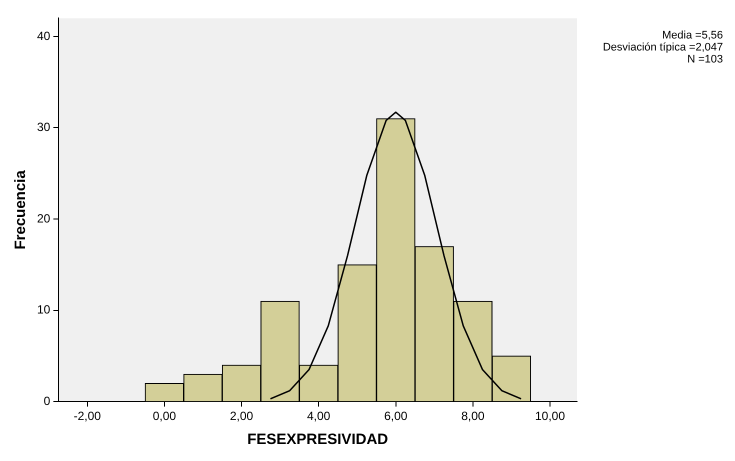 The image size is (735, 461). I want to click on x-axis-title: FESEXPRESIVIDAD, so click(317, 439).